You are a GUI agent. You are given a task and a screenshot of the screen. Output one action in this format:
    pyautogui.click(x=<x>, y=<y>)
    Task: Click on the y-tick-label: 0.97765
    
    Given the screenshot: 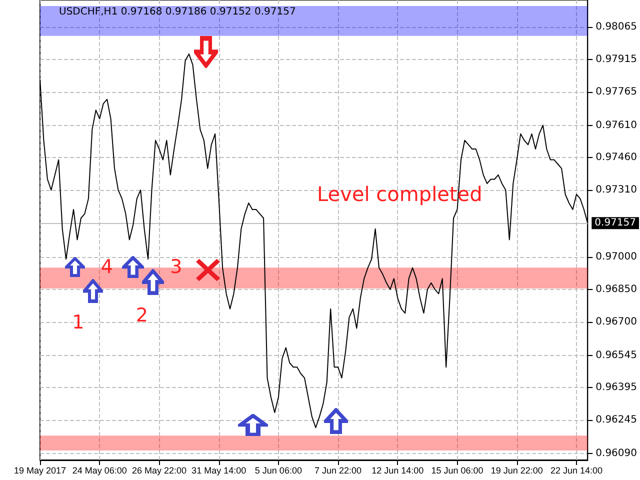 What is the action you would take?
    pyautogui.click(x=617, y=92)
    